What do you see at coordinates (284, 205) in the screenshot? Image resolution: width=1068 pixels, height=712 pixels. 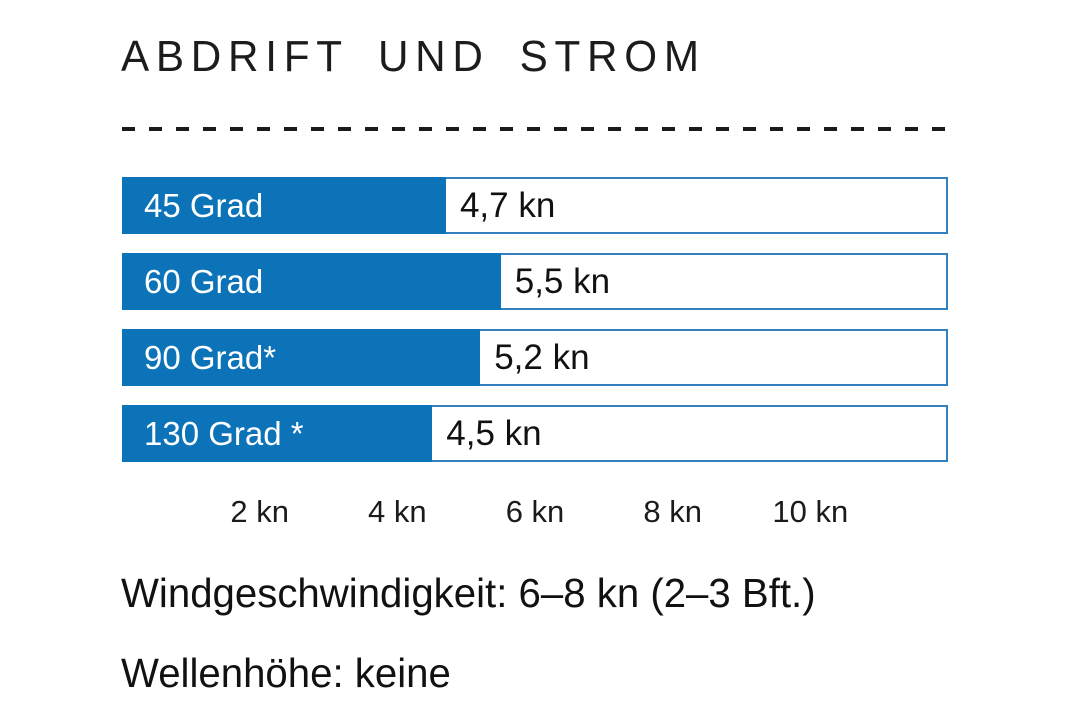 I see `bar-fill-45-grad: 45 Grad` at bounding box center [284, 205].